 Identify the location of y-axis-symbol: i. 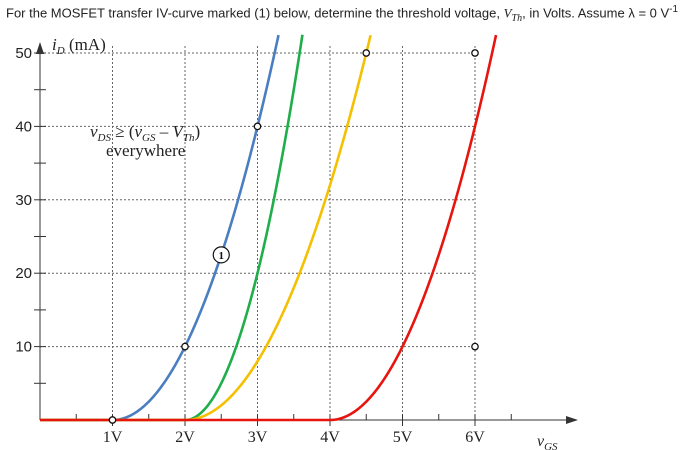
(54, 44).